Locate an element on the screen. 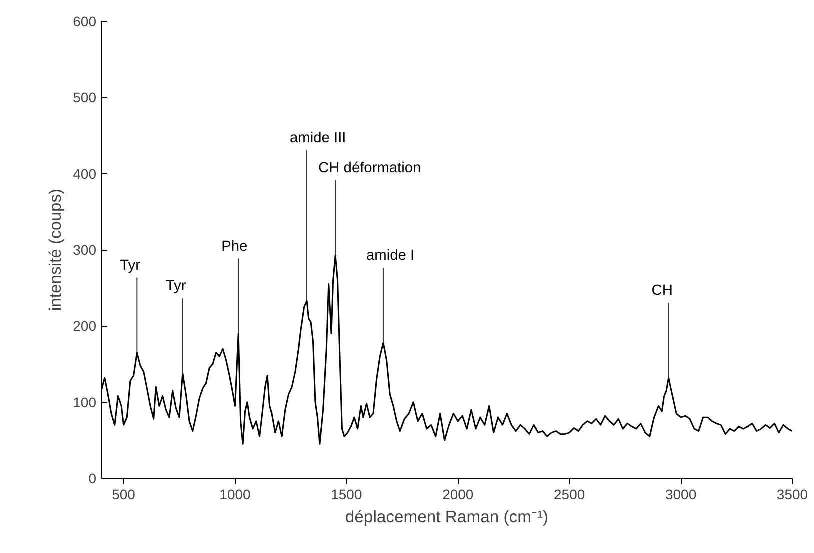 The width and height of the screenshot is (814, 553). y-tick-label: 600 is located at coordinates (85, 22).